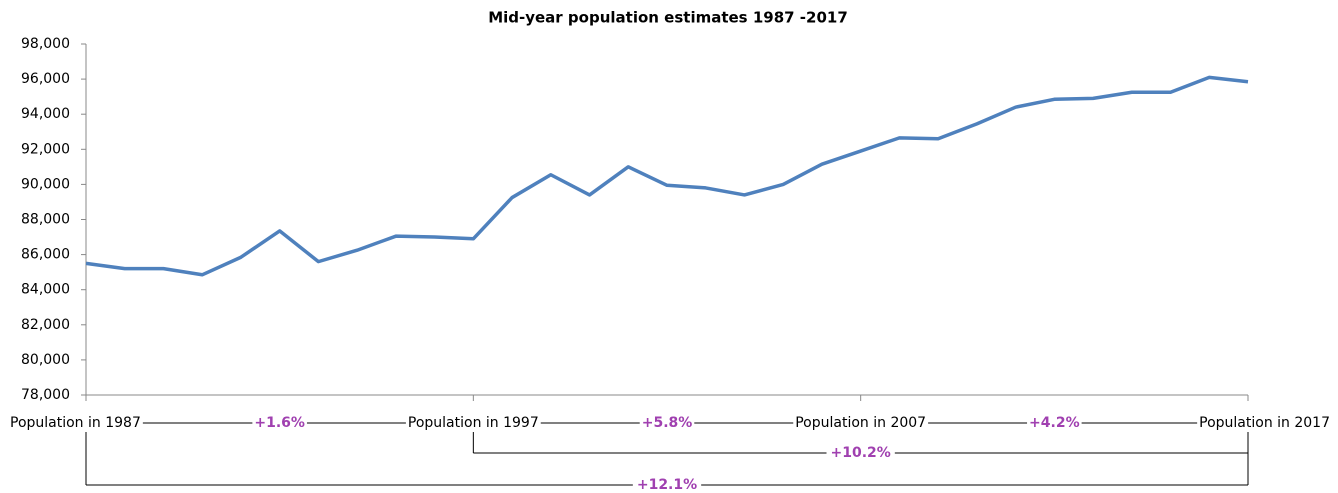  I want to click on y-tick-label: 94,000, so click(45, 114).